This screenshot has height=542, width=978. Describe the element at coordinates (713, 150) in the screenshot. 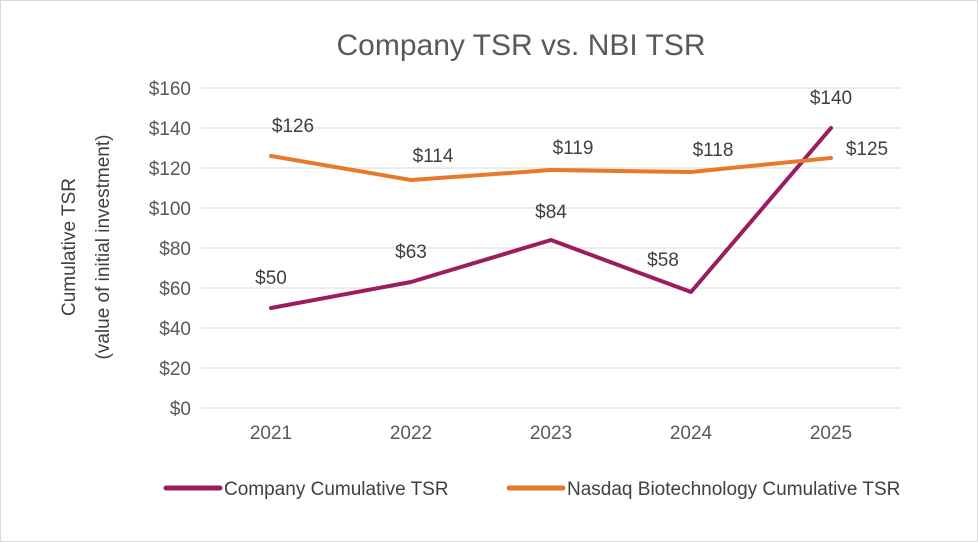

I see `data-label: $118` at that location.